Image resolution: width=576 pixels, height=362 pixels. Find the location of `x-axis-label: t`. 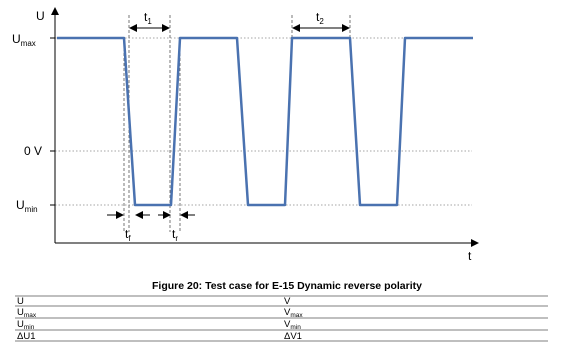

x-axis-label: t is located at coordinates (470, 256).